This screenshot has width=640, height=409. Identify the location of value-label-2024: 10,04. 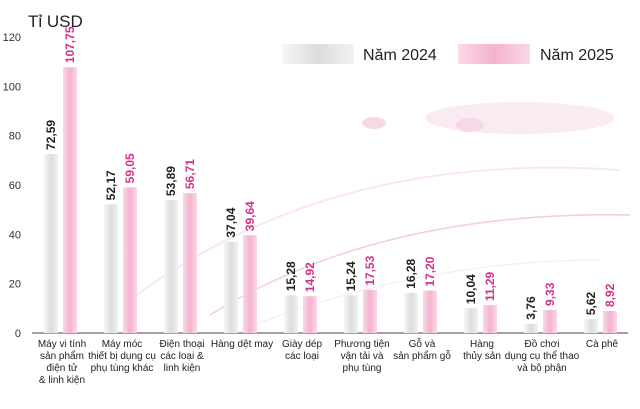
(471, 289).